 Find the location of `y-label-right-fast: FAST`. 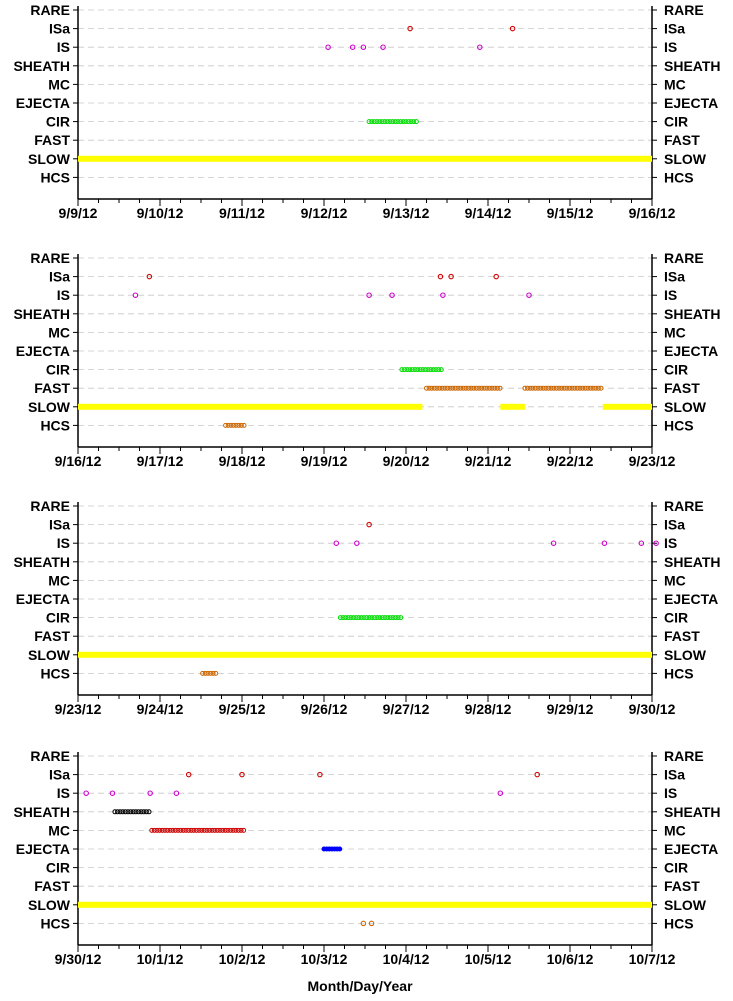

y-label-right-fast: FAST is located at coordinates (682, 636).